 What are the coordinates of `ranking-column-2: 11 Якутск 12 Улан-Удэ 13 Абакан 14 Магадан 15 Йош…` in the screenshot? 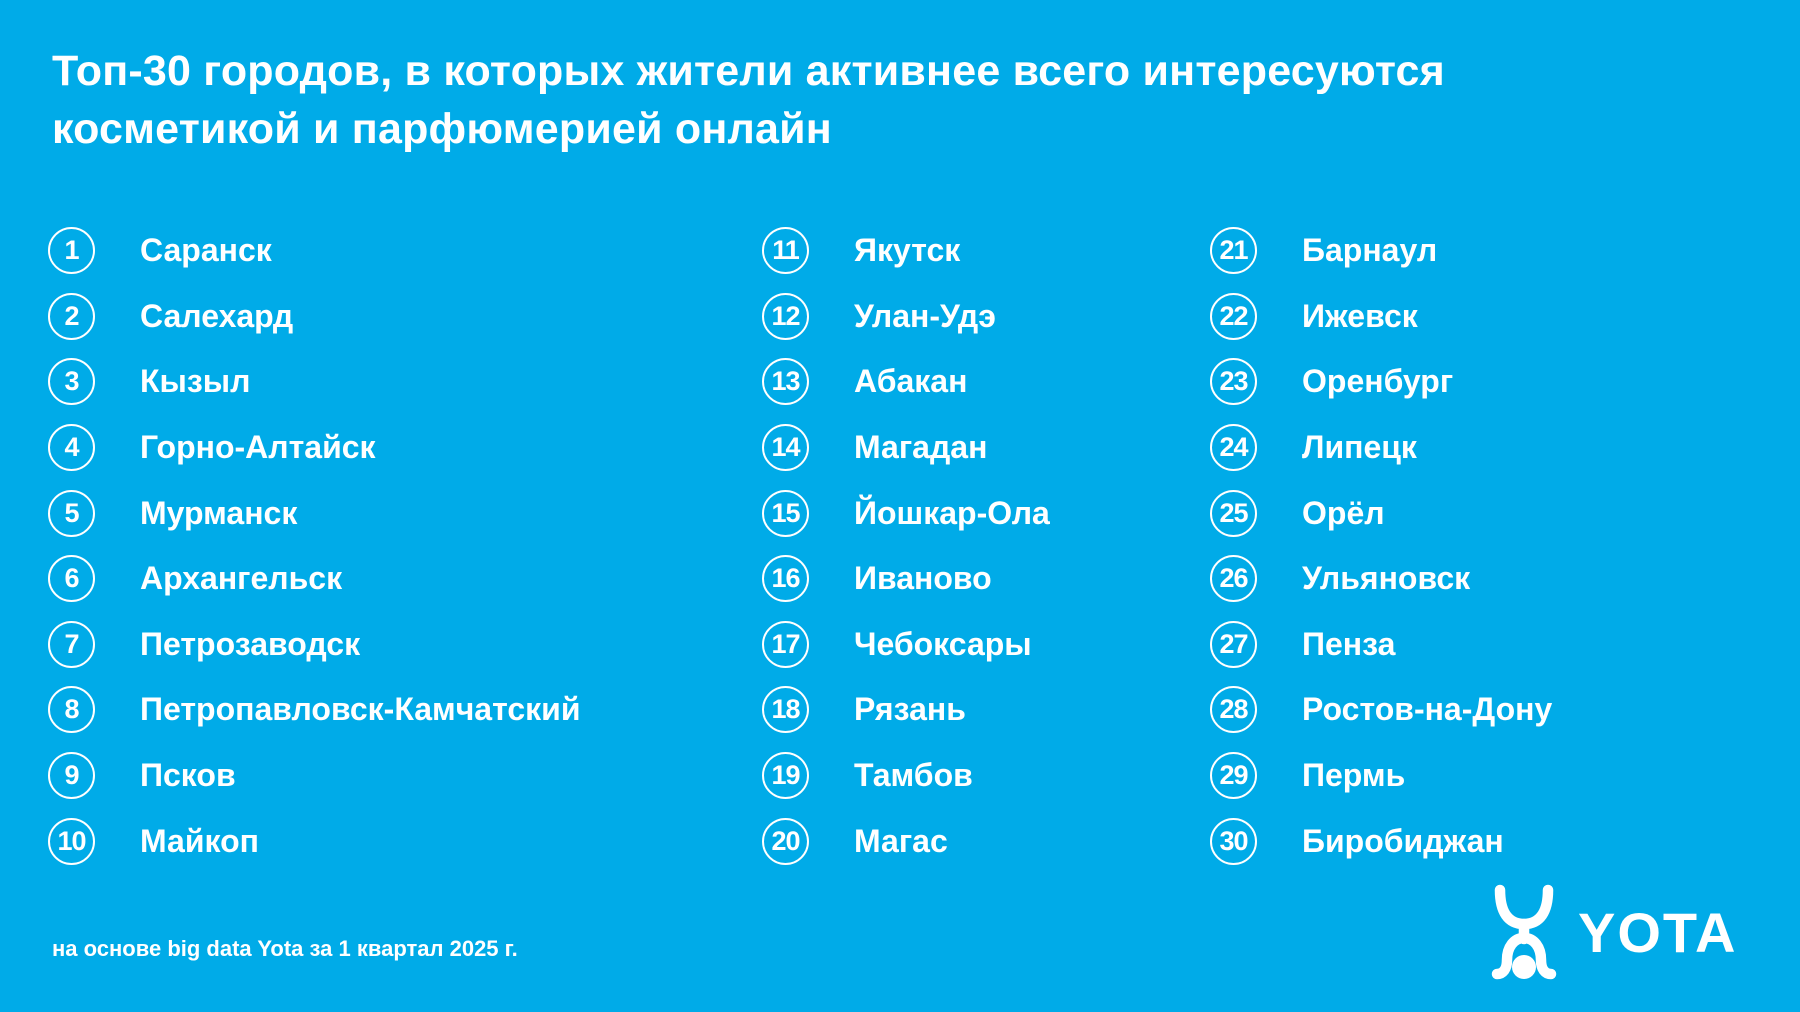 It's located at (906, 546).